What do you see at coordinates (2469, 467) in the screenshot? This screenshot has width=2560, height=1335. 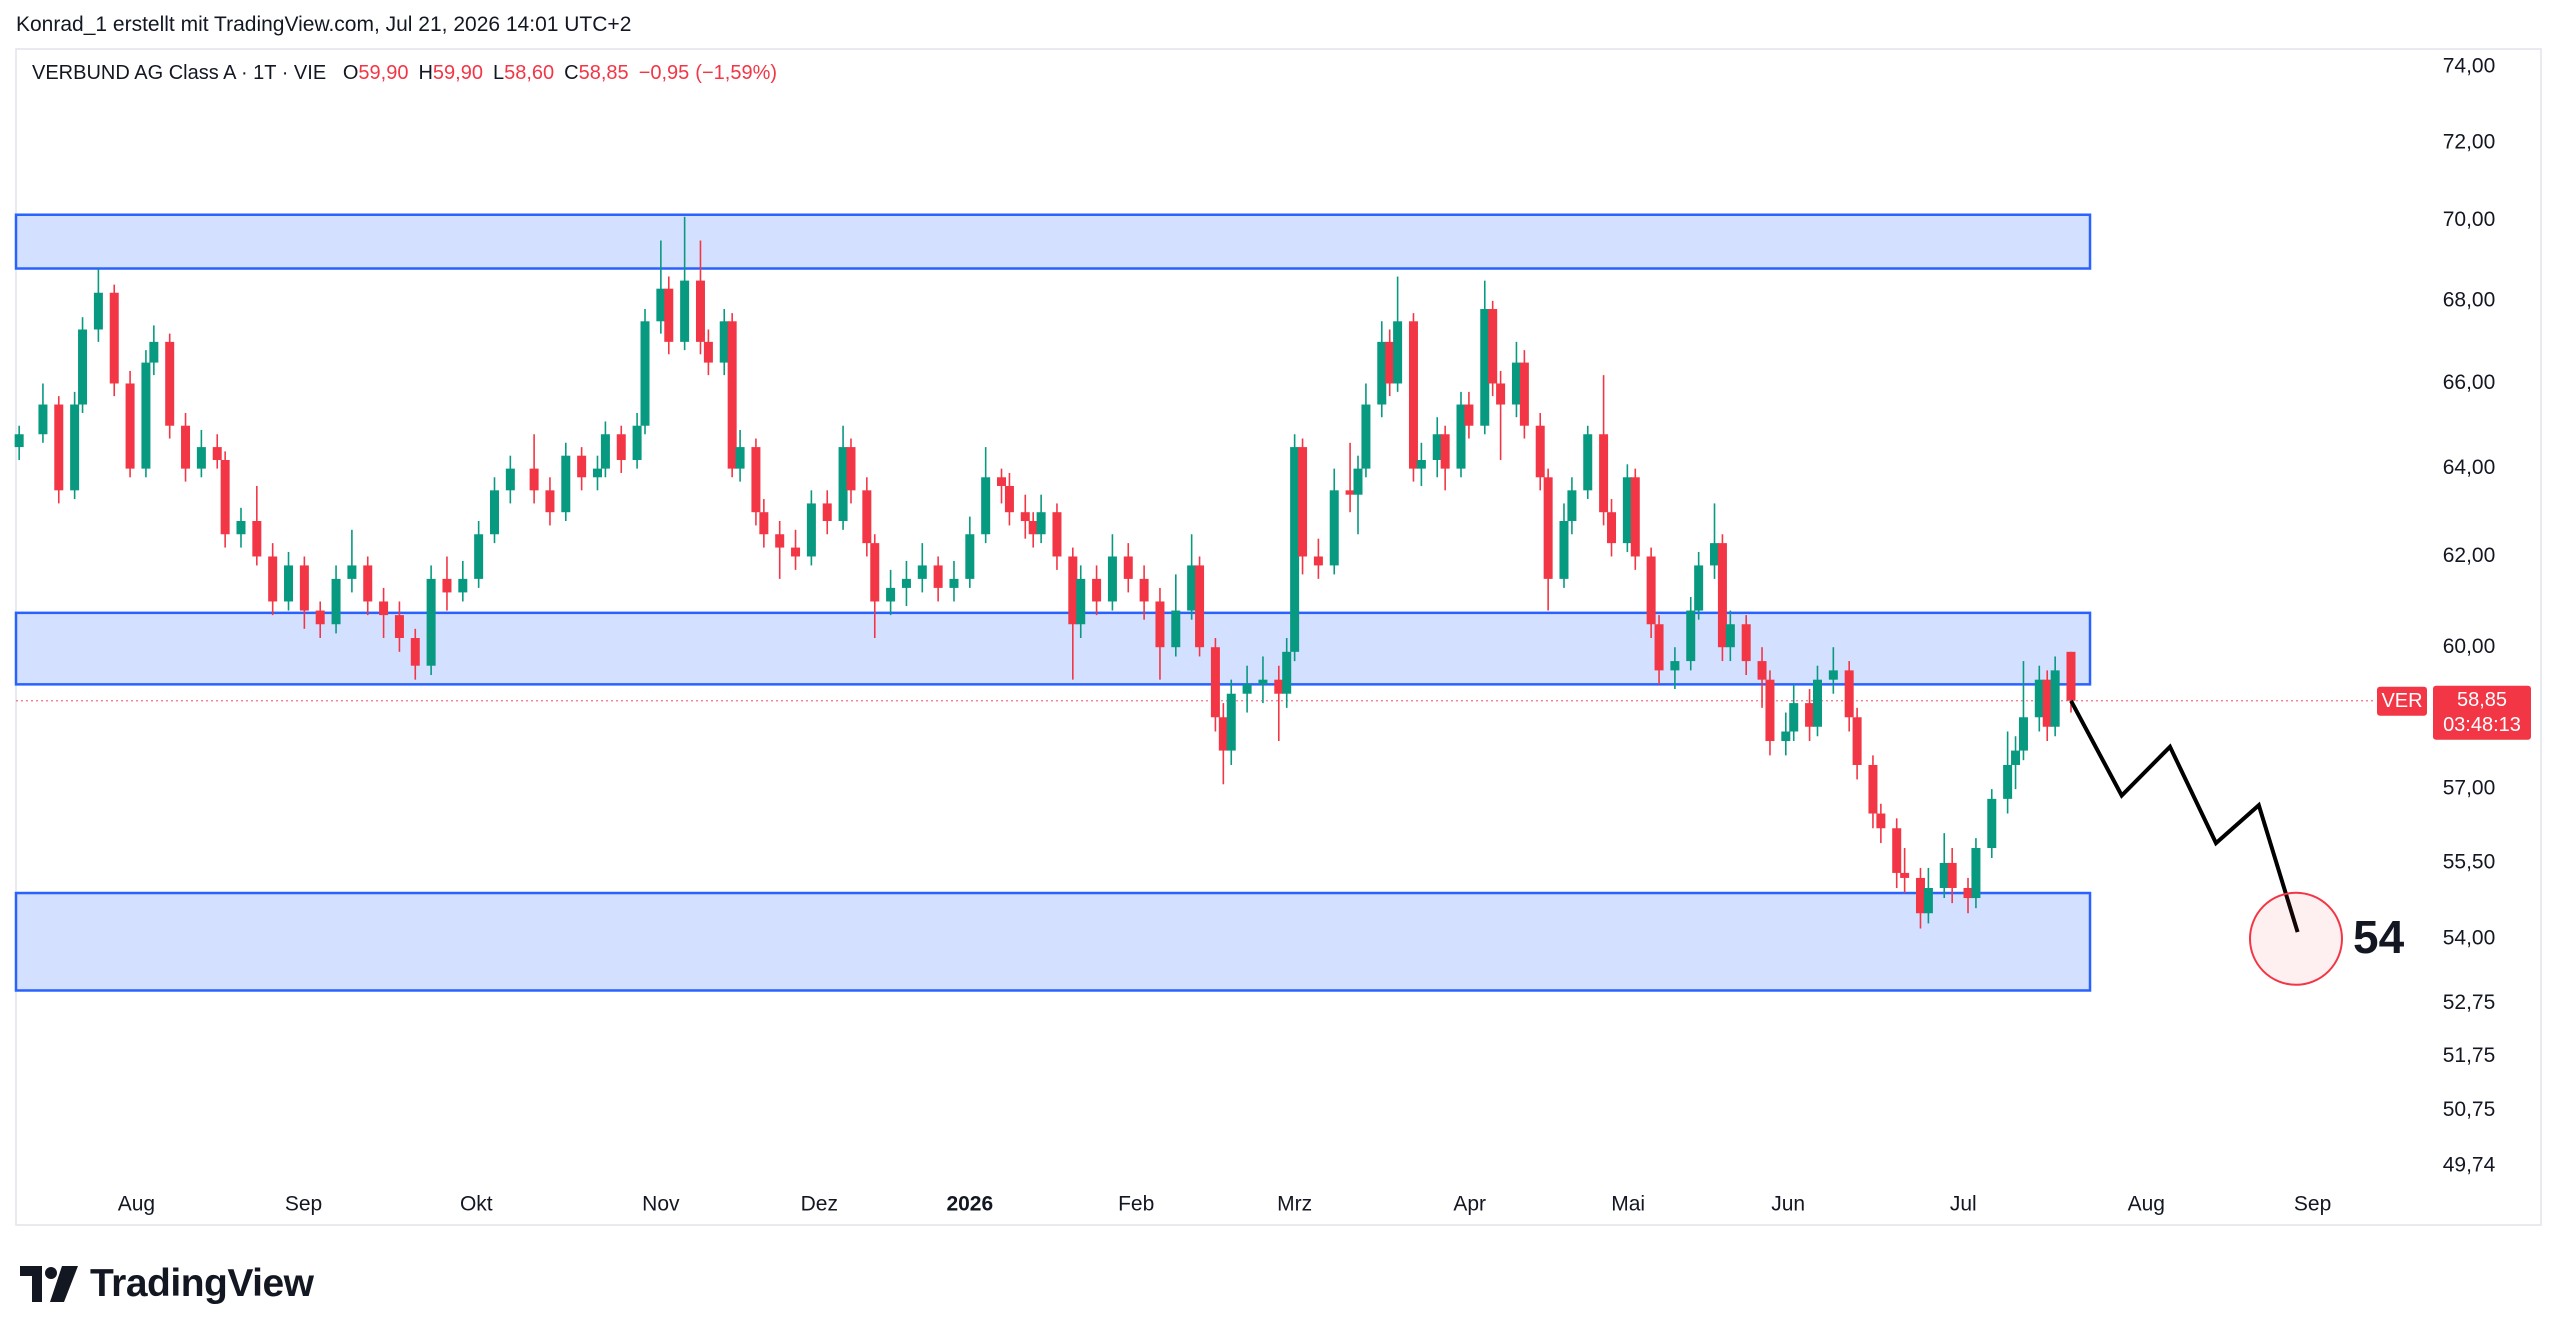 I see `y-tick-label: 64,00` at bounding box center [2469, 467].